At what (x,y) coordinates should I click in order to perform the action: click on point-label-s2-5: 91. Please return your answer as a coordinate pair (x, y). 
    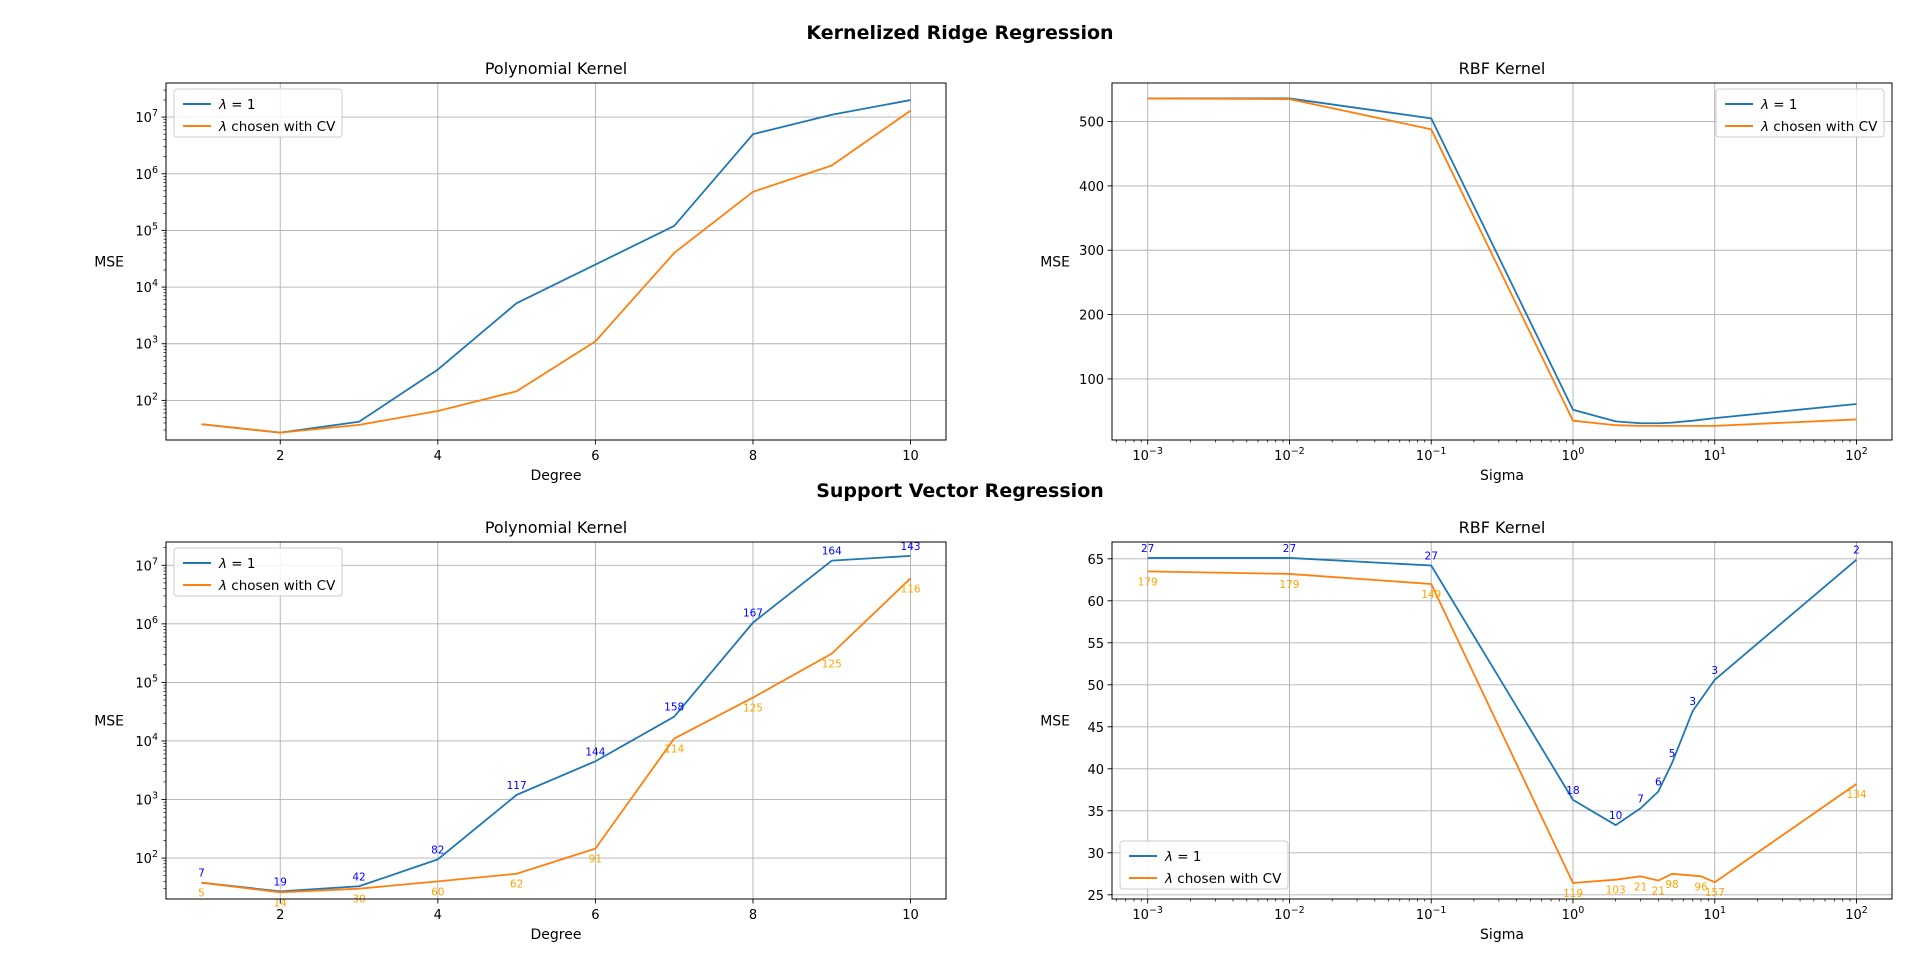
    Looking at the image, I should click on (595, 860).